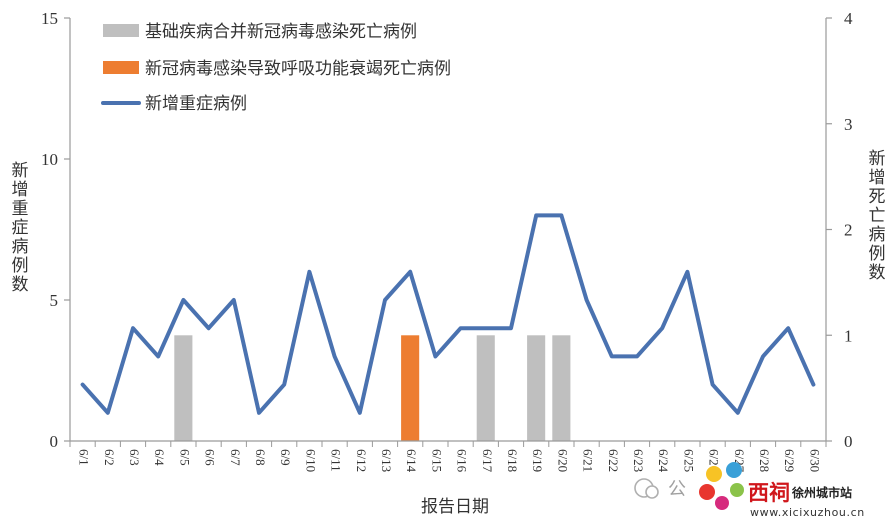 The width and height of the screenshot is (895, 523). I want to click on bar-0-6/20, so click(561, 388).